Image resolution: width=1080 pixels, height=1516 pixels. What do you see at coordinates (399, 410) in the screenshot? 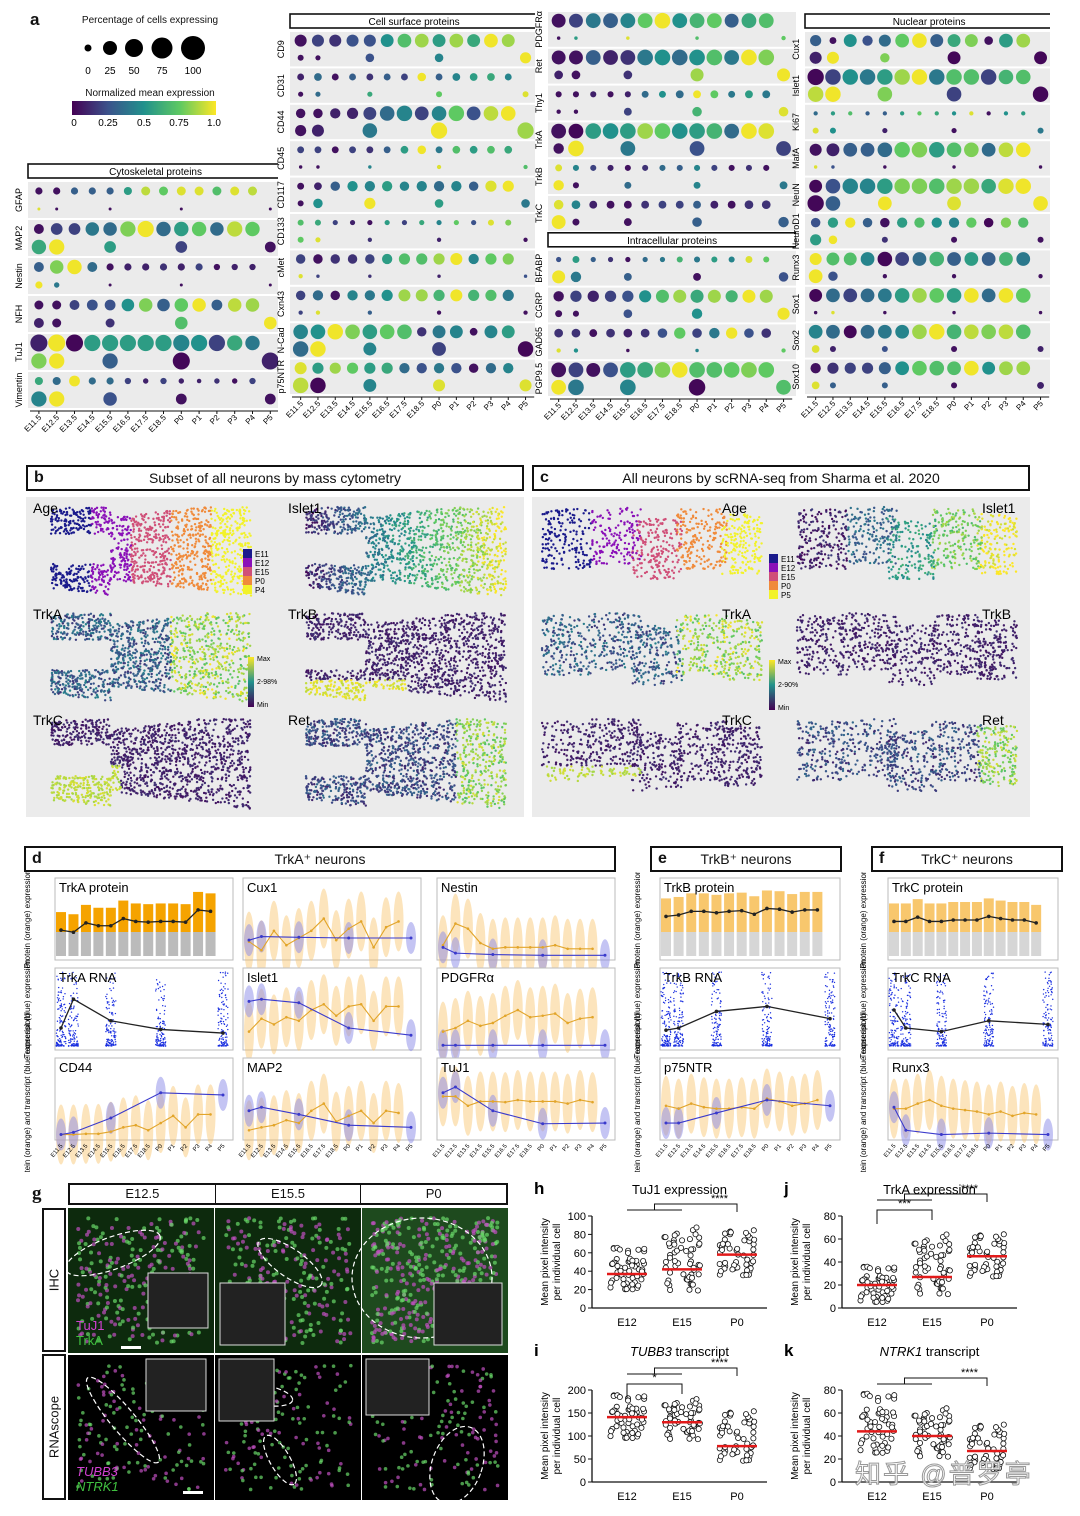
I see `x-tick-label: E17.5` at bounding box center [399, 410].